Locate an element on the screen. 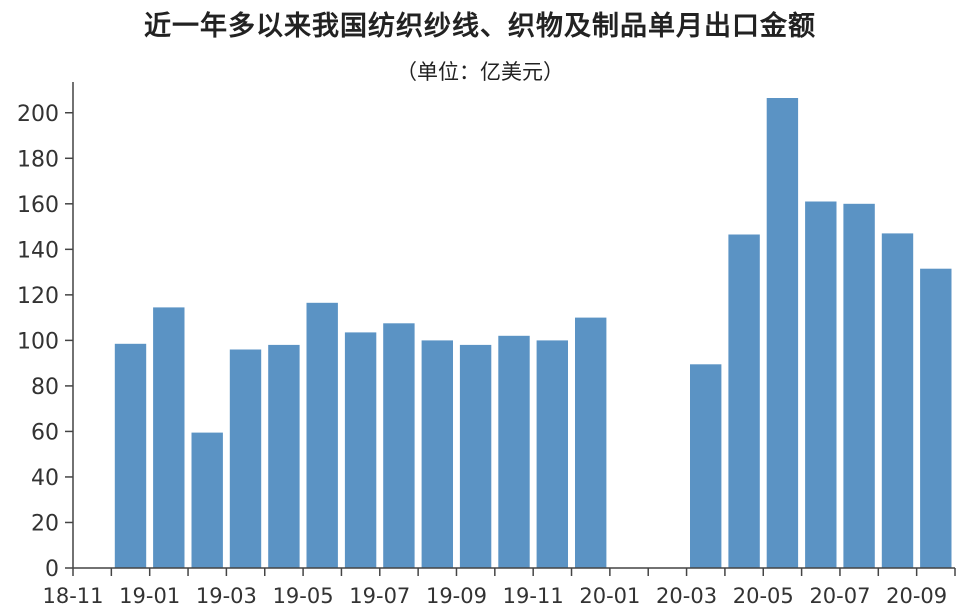 The width and height of the screenshot is (960, 608). x-tick-label: 20-09 is located at coordinates (916, 596).